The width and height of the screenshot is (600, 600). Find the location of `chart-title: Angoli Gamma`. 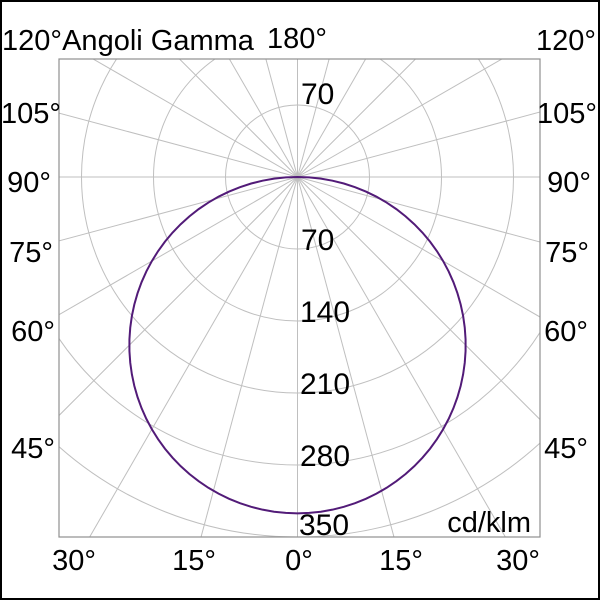

chart-title: Angoli Gamma is located at coordinates (158, 41).